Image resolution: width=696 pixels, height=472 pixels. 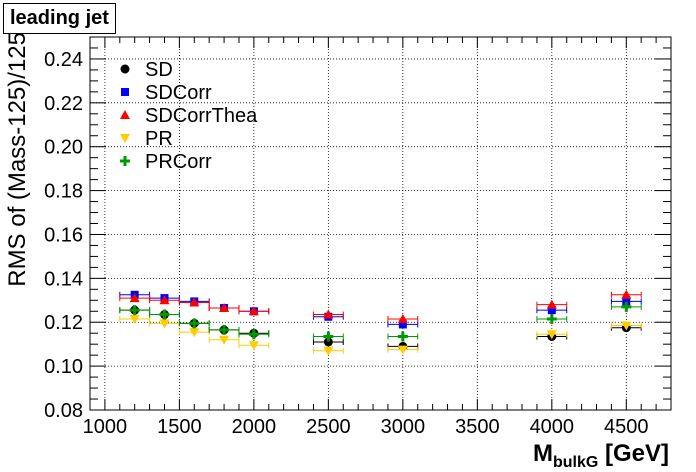 I want to click on data-points, so click(x=380, y=322).